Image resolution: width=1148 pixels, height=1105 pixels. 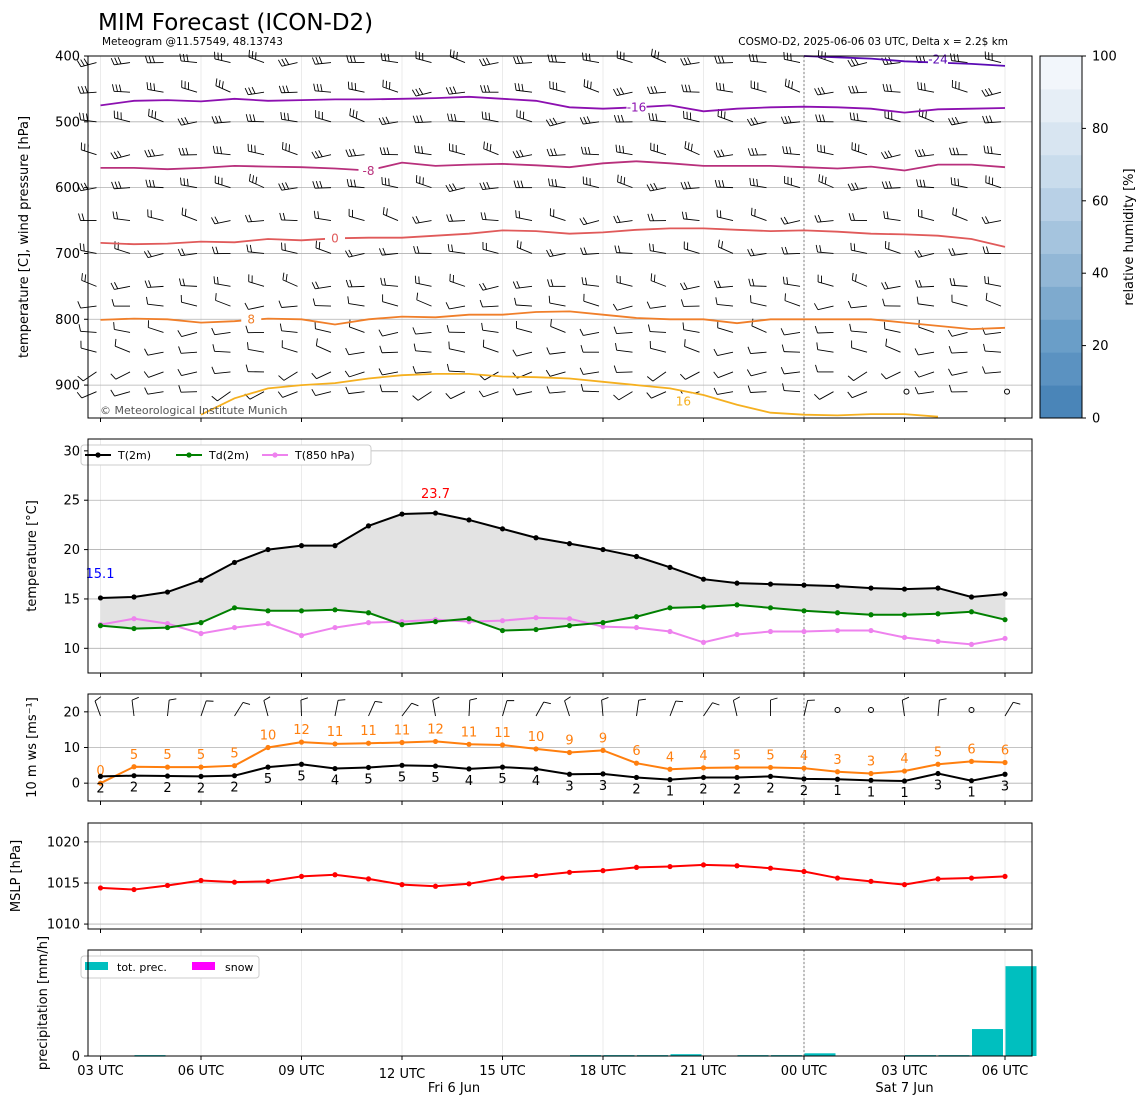 What do you see at coordinates (1061, 237) in the screenshot?
I see `colorbar-frame` at bounding box center [1061, 237].